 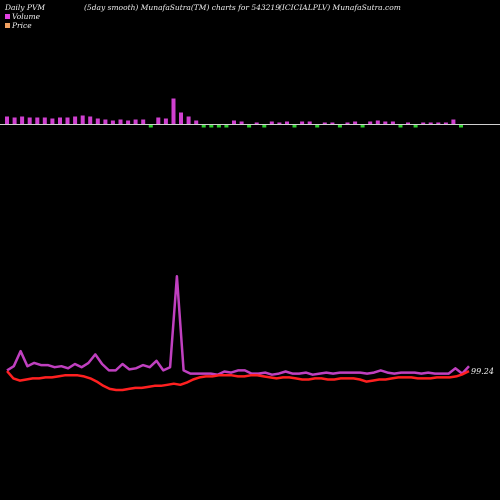 What do you see at coordinates (234, 113) in the screenshot?
I see `volume-bars` at bounding box center [234, 113].